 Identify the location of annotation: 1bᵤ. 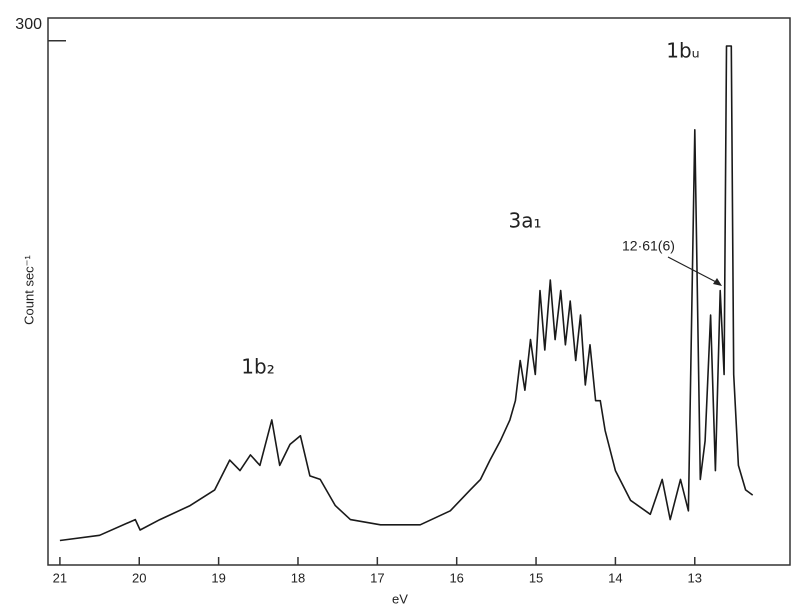
(683, 51).